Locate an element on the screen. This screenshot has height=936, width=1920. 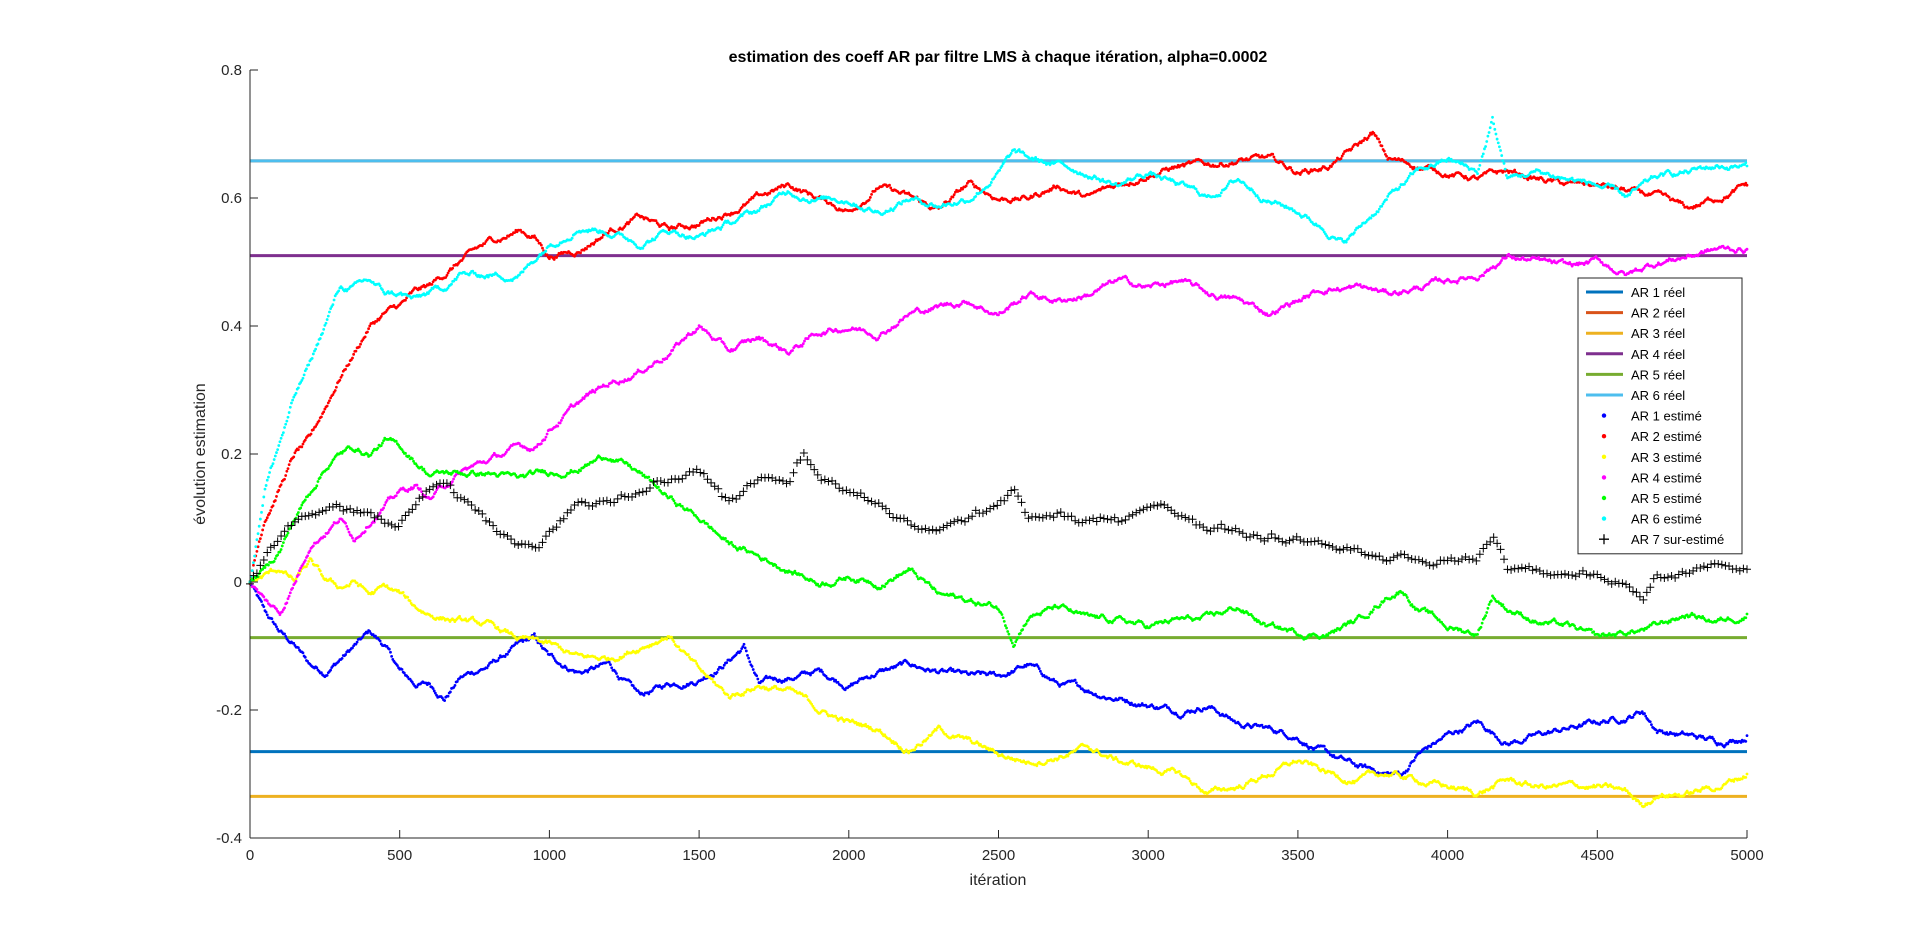
legend-item-ar-2-estime: AR 2 estimé is located at coordinates (1651, 436).